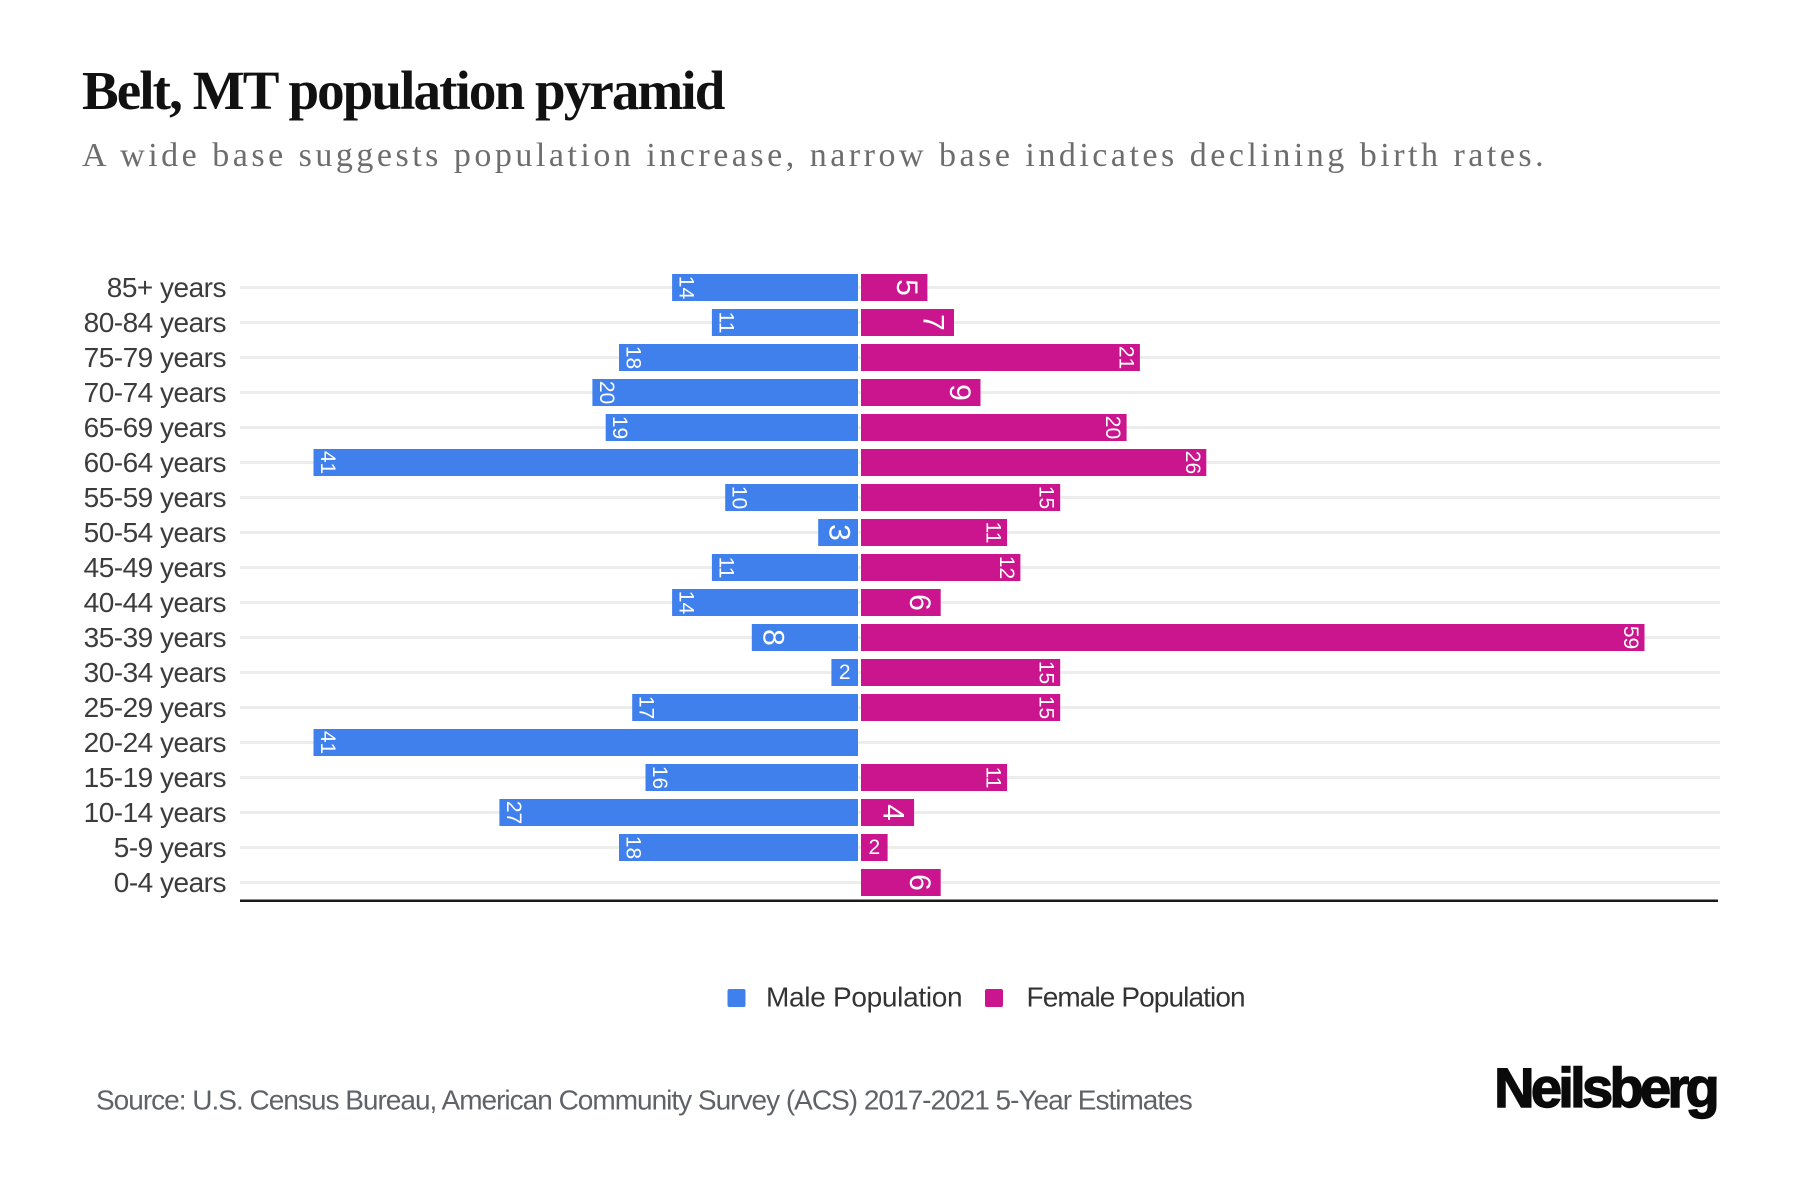 This screenshot has height=1200, width=1800. Describe the element at coordinates (170, 882) in the screenshot. I see `svg-text: 0-4 years` at that location.